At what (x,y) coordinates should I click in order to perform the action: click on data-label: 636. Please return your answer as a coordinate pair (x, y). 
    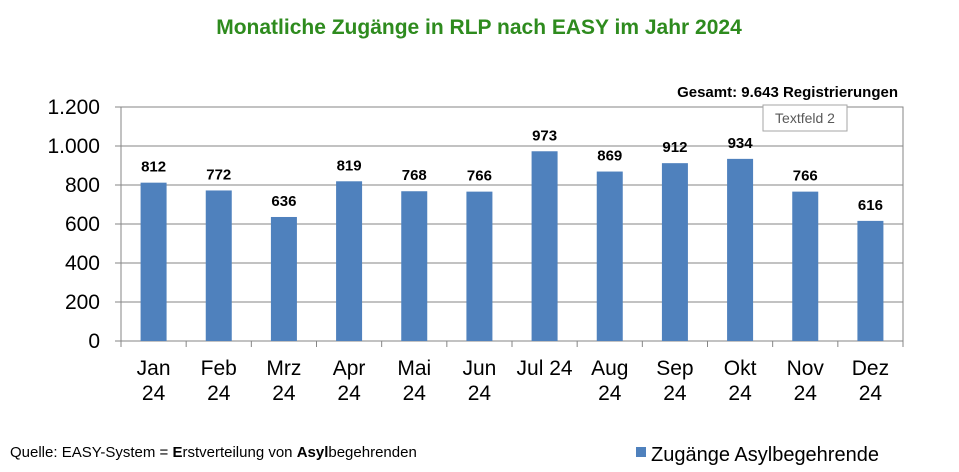
    Looking at the image, I should click on (283, 201).